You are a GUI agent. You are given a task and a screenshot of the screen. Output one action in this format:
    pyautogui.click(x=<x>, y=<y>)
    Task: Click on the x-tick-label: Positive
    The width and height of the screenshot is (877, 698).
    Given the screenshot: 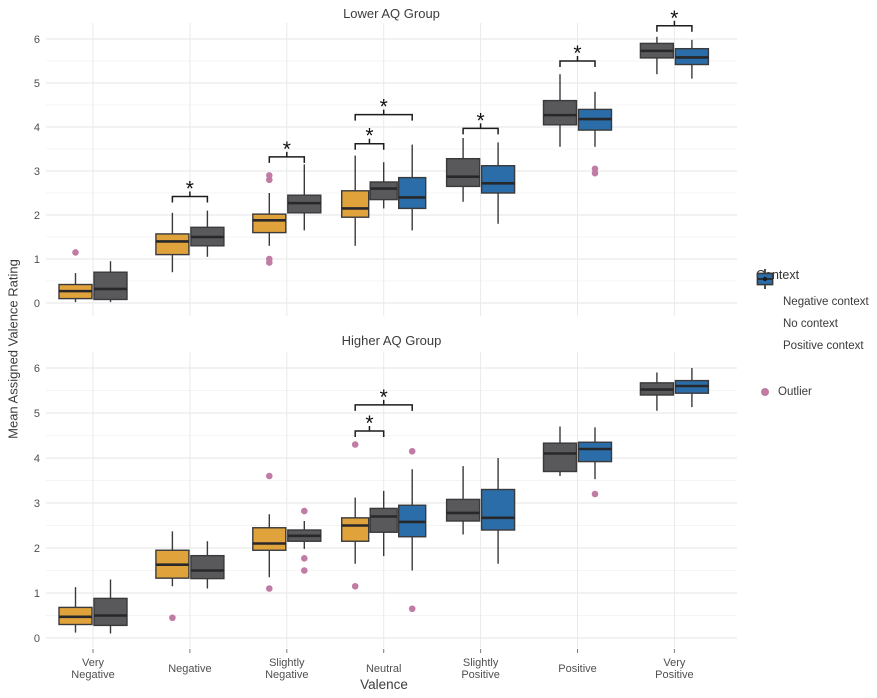 What is the action you would take?
    pyautogui.click(x=577, y=669)
    